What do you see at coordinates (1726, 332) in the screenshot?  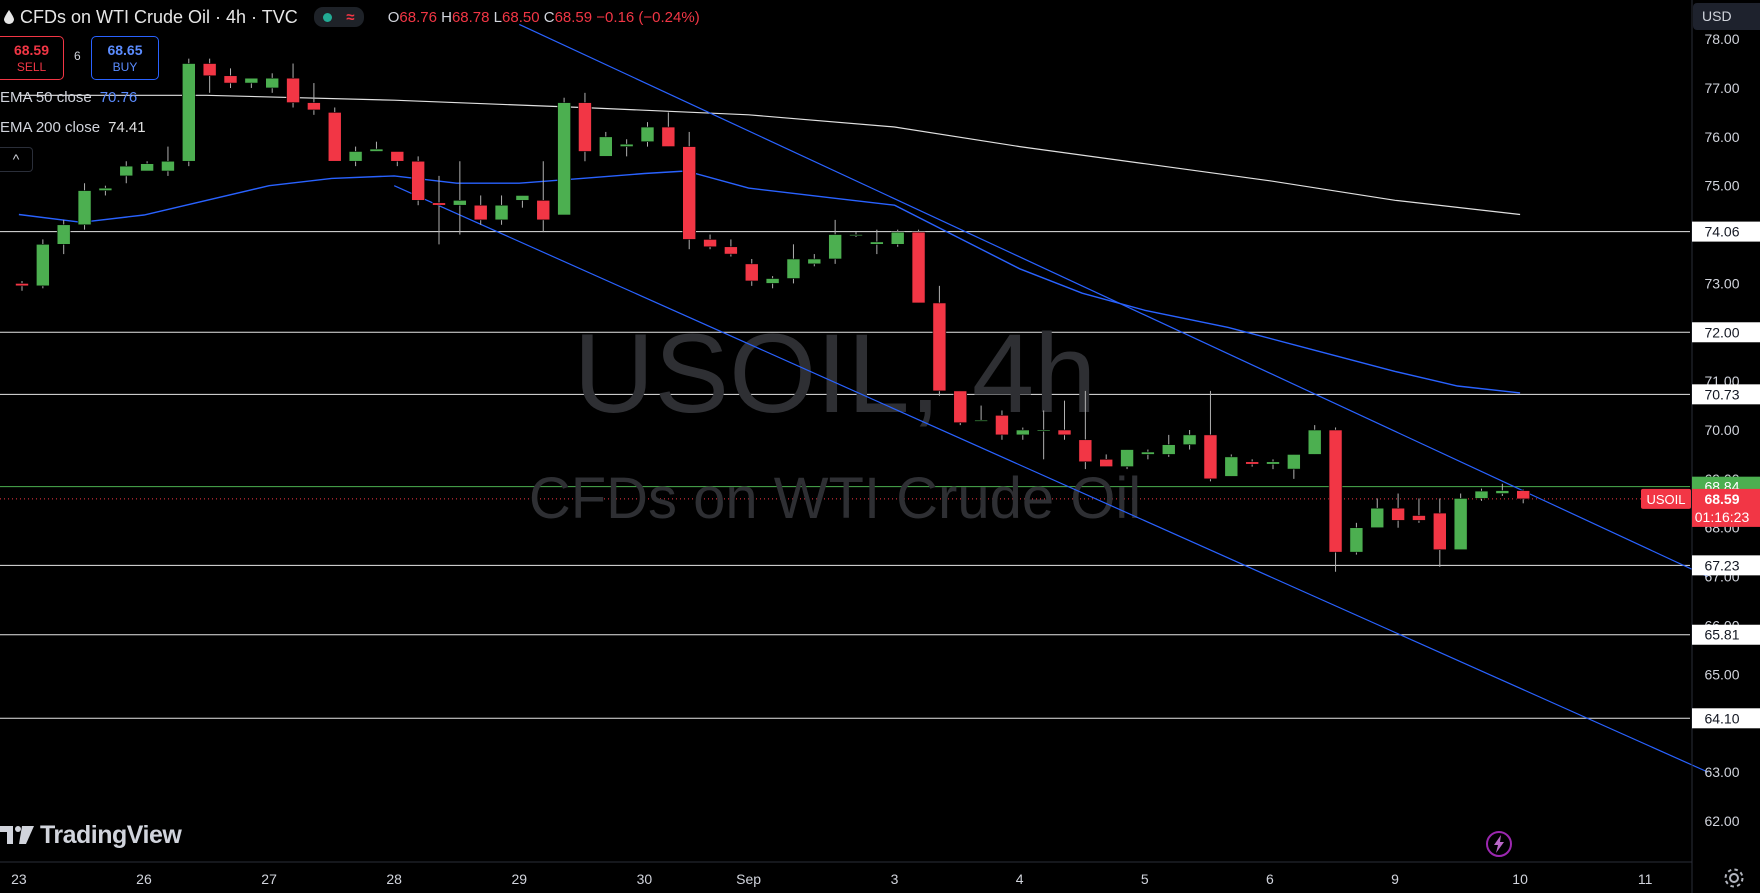 I see `level-label: 72.00` at bounding box center [1726, 332].